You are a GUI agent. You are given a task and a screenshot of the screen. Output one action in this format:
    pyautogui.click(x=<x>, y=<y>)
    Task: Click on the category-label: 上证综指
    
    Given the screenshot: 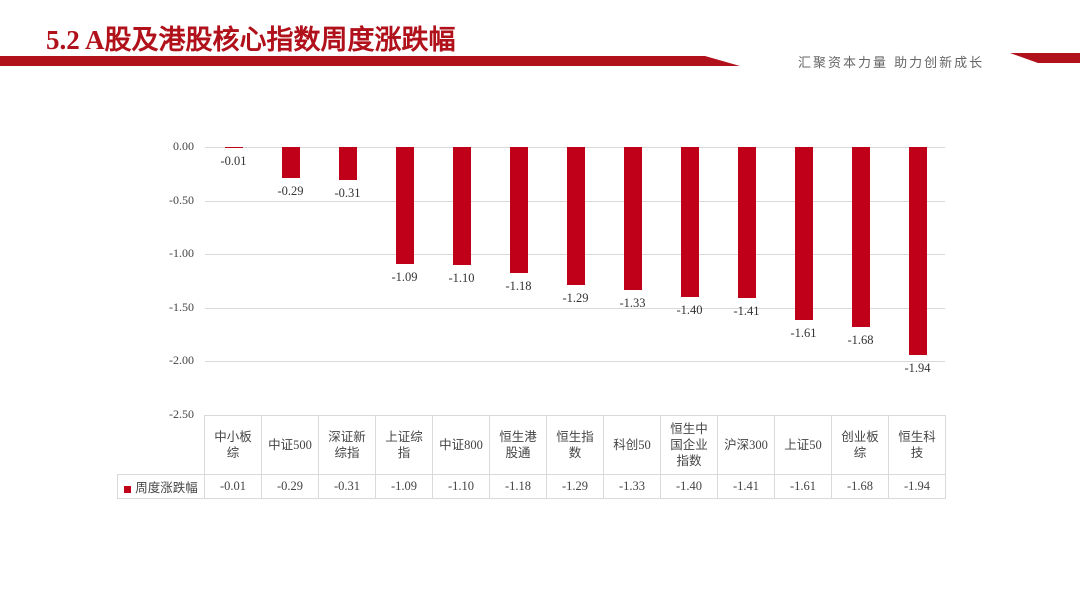 What is the action you would take?
    pyautogui.click(x=404, y=445)
    